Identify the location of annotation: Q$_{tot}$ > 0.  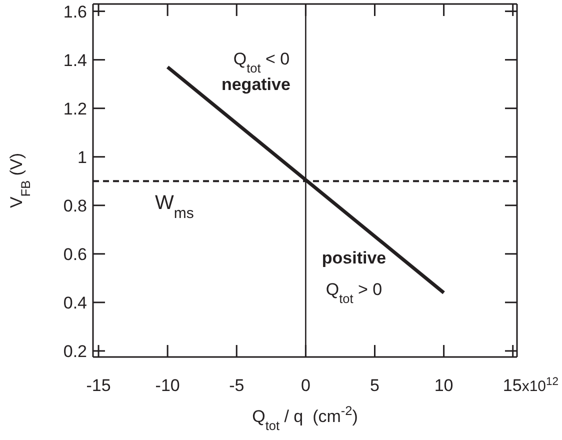
(354, 293).